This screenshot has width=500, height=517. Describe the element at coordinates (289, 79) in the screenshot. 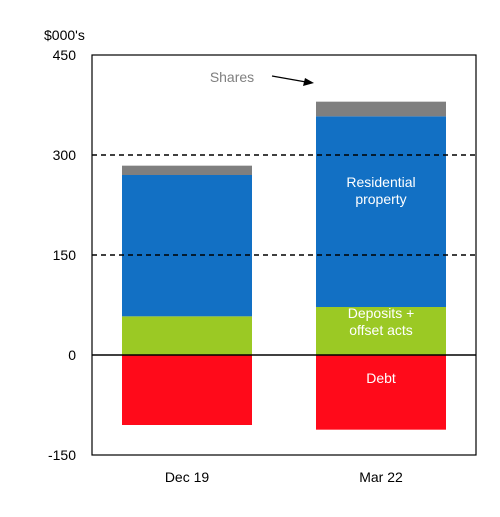

I see `shares-arrow-line` at that location.